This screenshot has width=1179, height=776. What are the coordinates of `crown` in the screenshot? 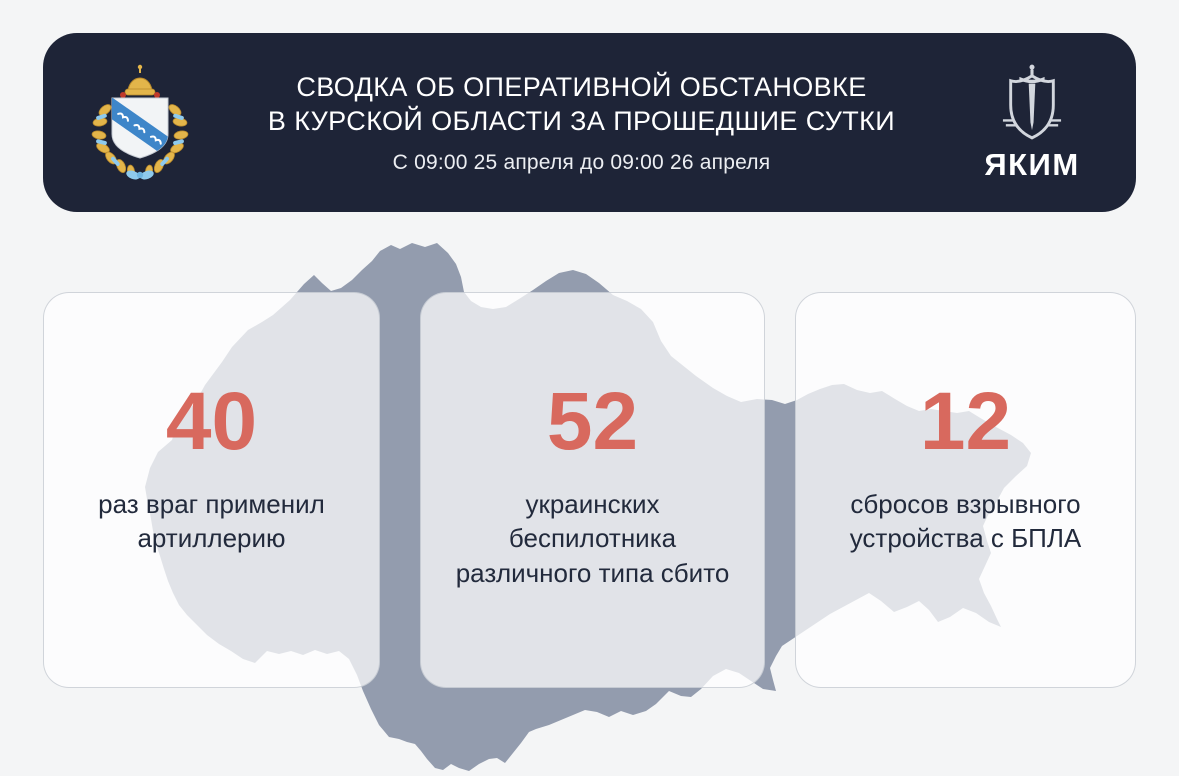 It's located at (140, 81).